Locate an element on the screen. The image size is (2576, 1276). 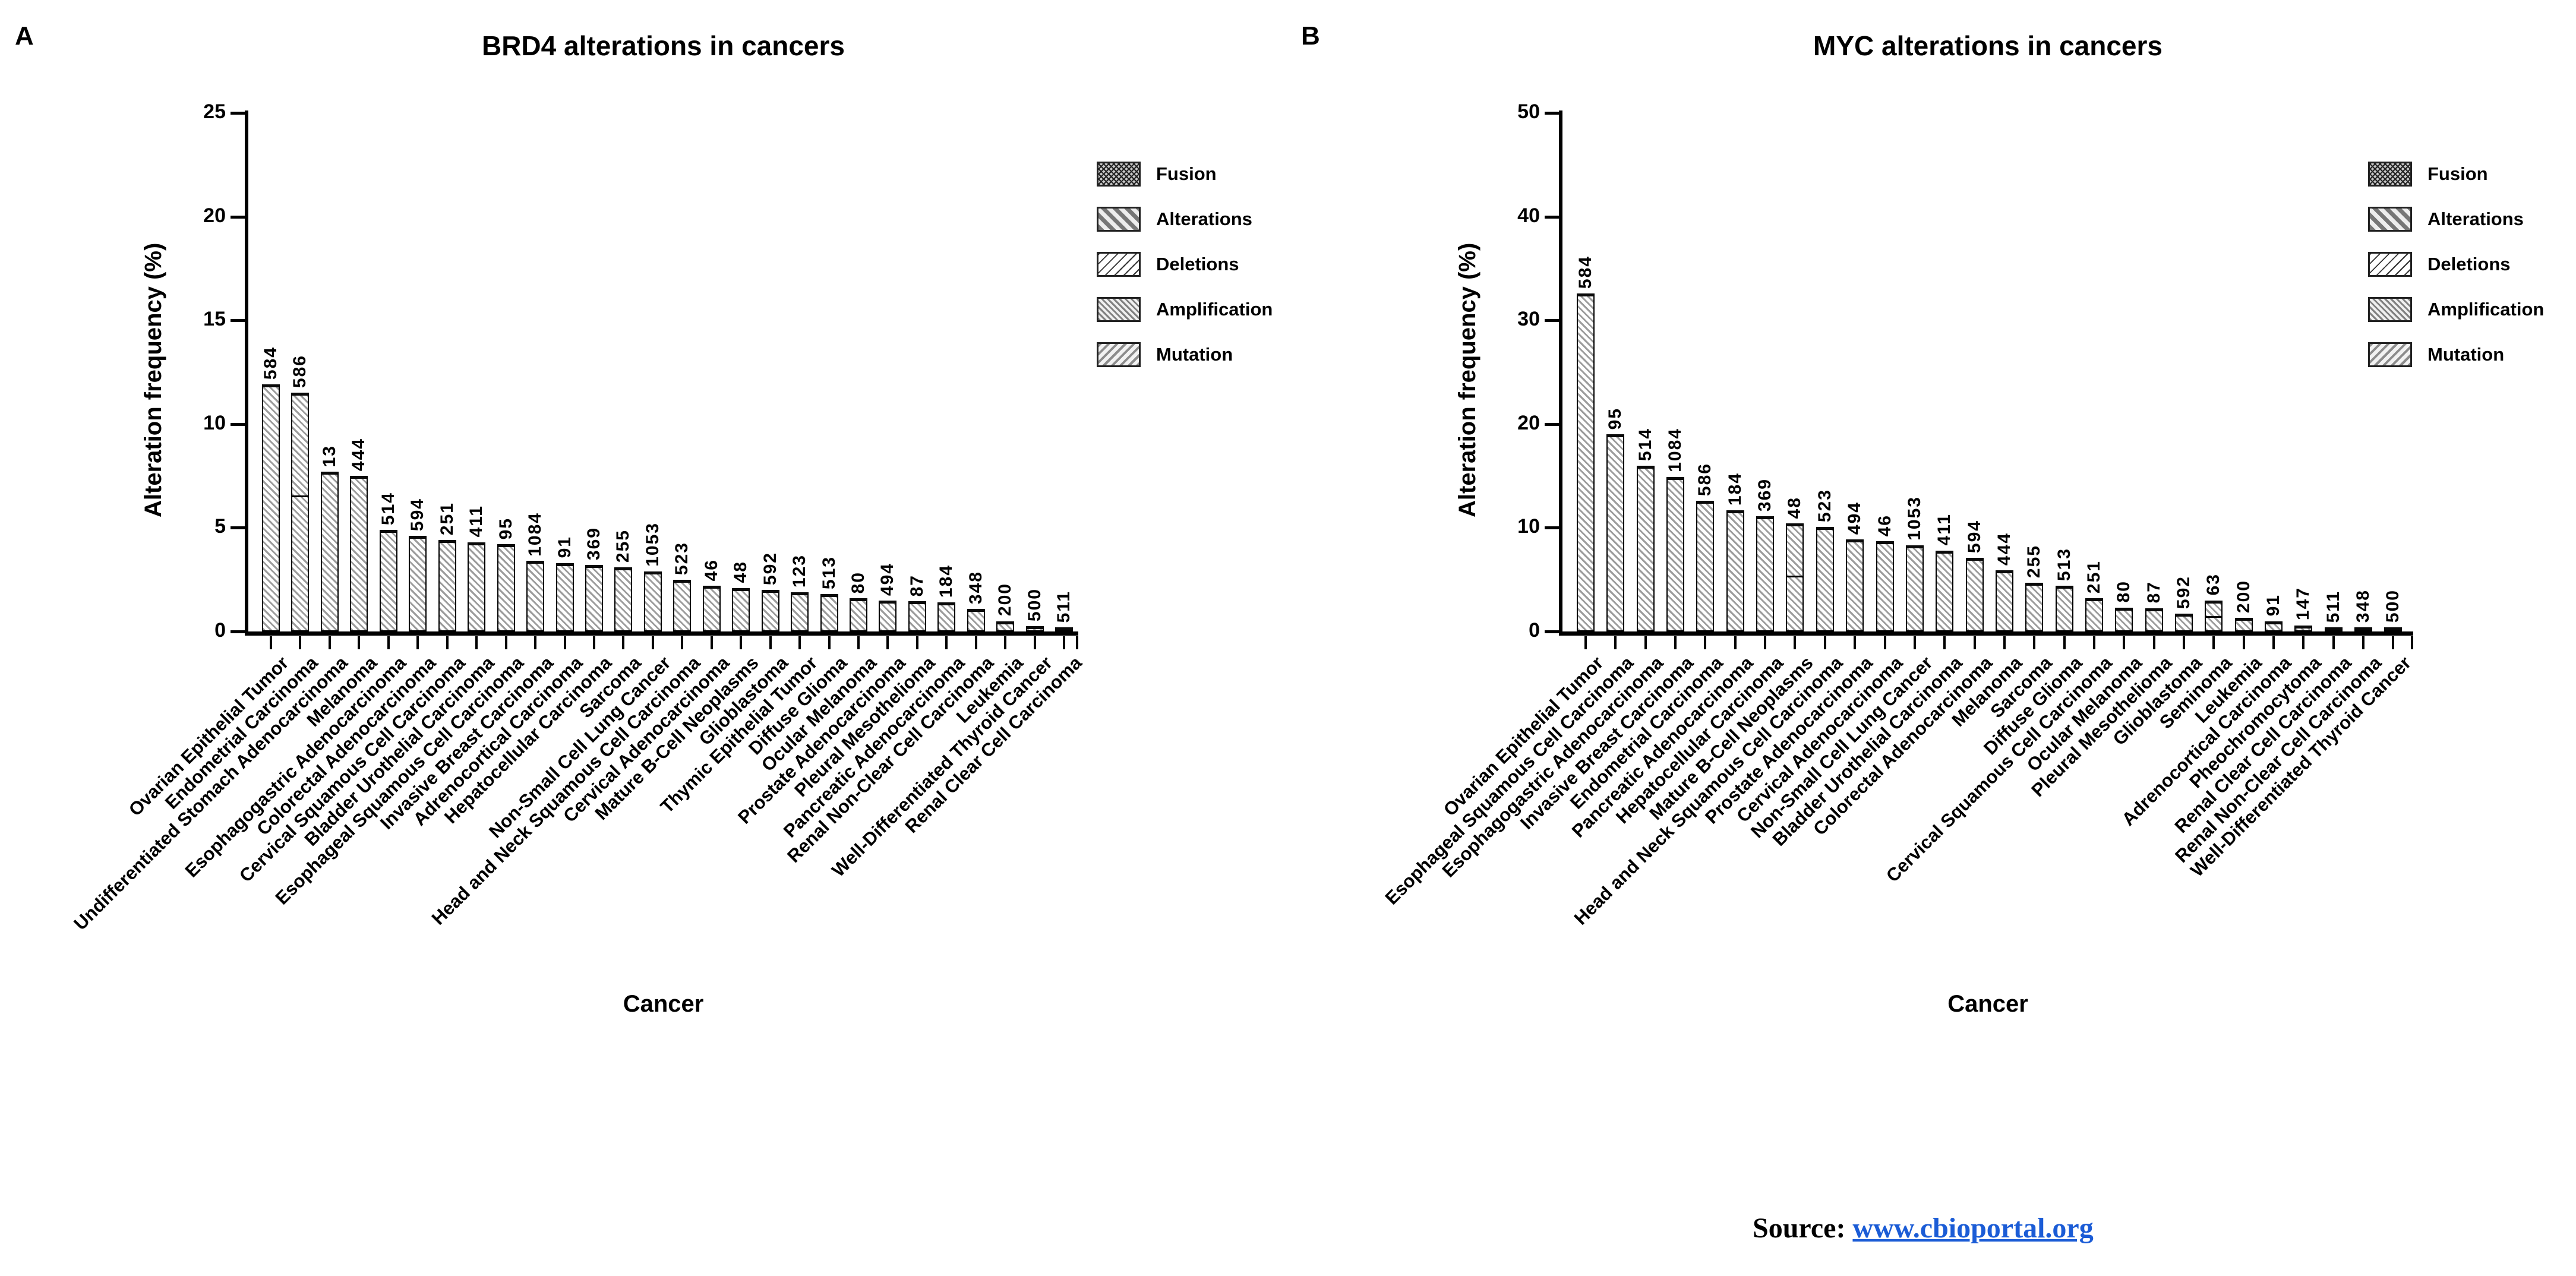
legend-label: Fusion is located at coordinates (1186, 173).